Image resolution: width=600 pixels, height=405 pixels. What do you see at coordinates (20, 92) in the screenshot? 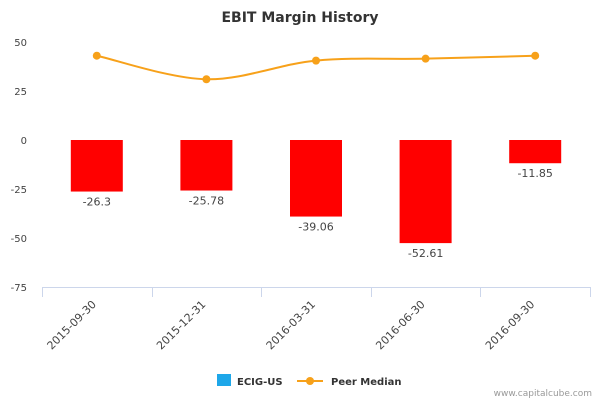
I see `y-tick-label: 25` at bounding box center [20, 92].